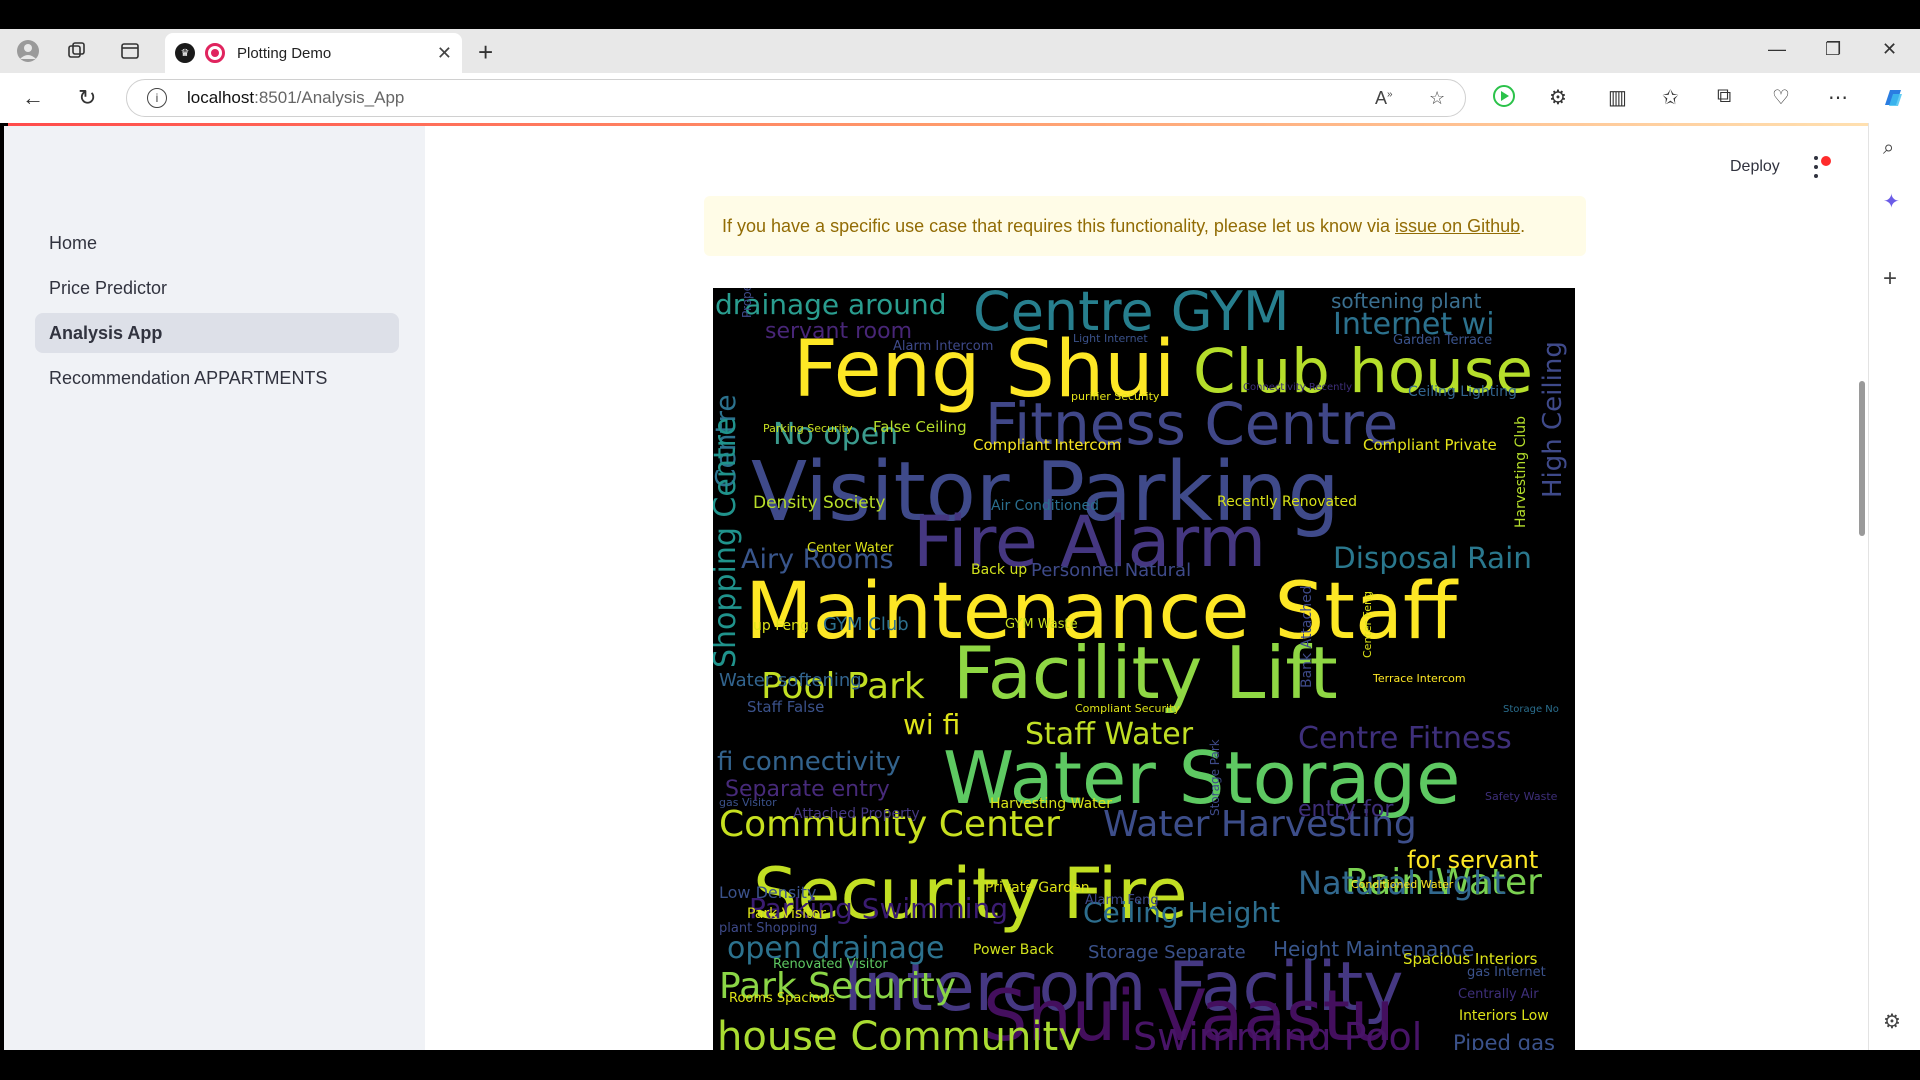  What do you see at coordinates (1617, 98) in the screenshot?
I see `split-screen-icon: ▥` at bounding box center [1617, 98].